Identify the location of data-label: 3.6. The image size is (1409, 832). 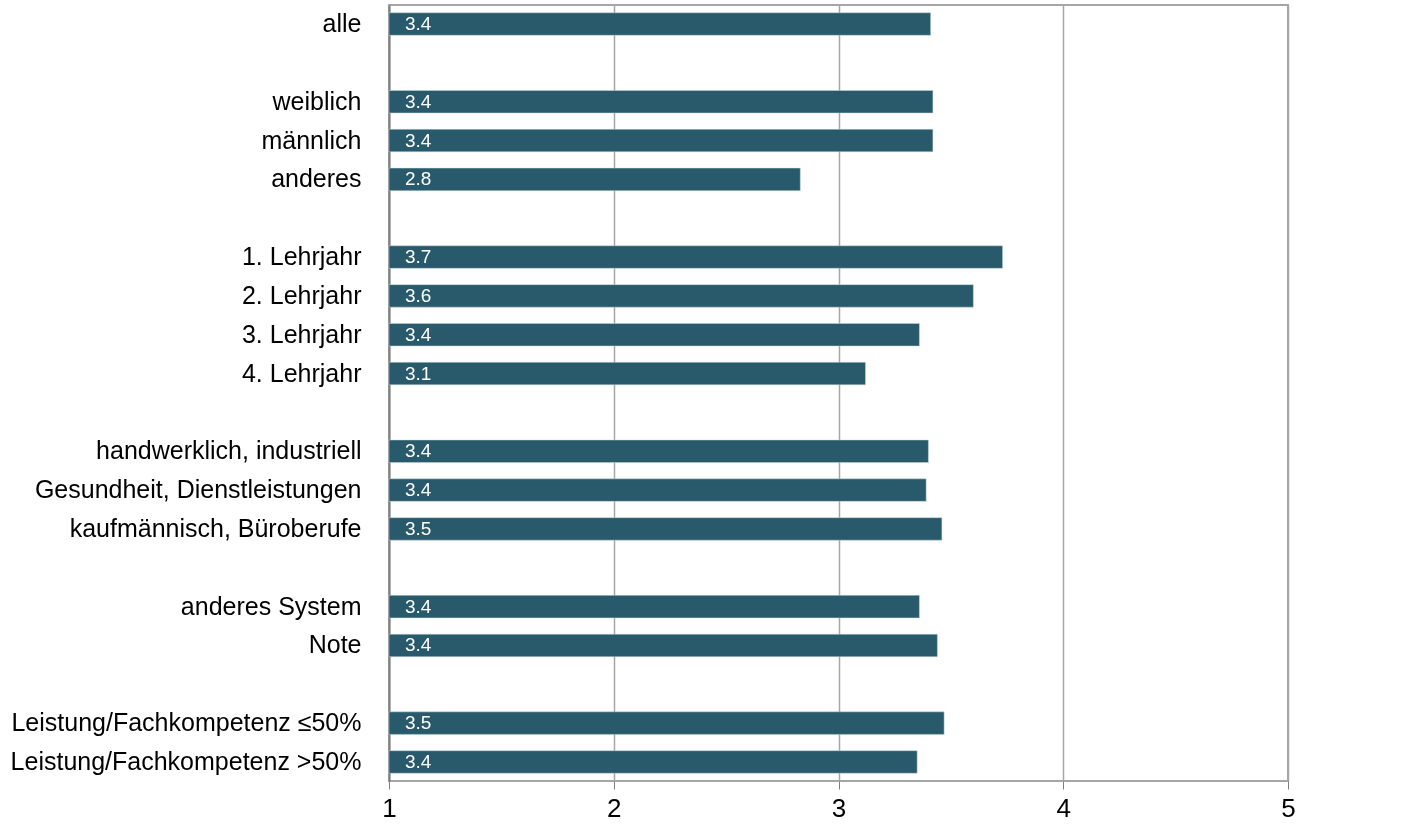
(418, 295).